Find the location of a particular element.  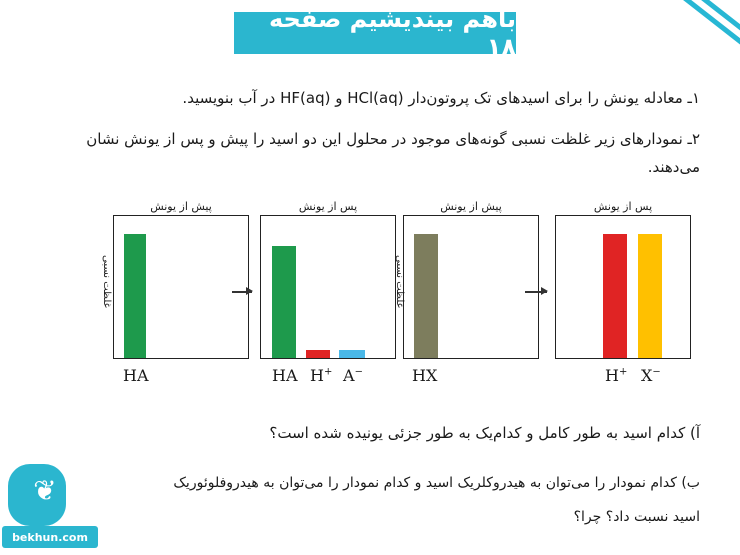

page-title: باهم بیندیشیم صفحه ۱۸ is located at coordinates (375, 33).